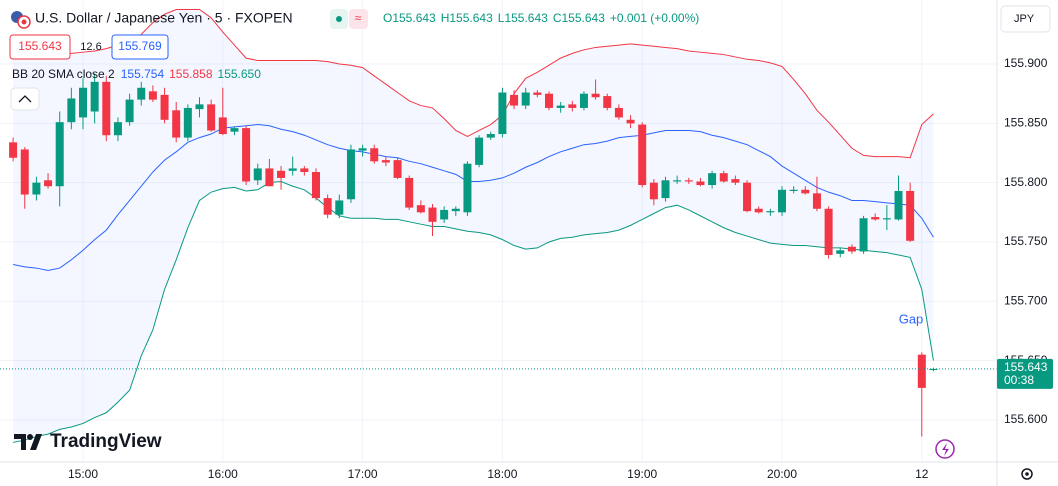  Describe the element at coordinates (922, 474) in the screenshot. I see `x-tick-label: 12` at that location.